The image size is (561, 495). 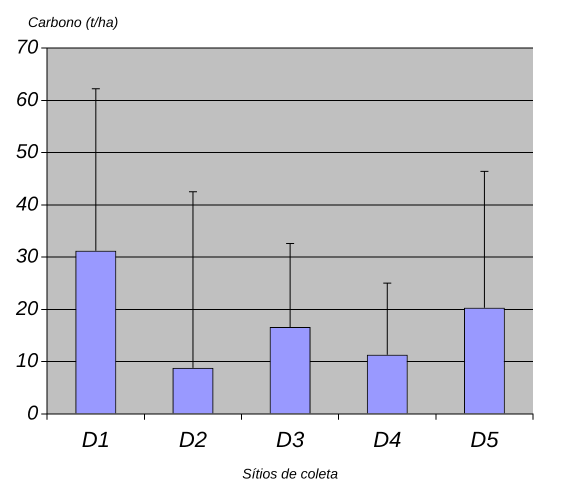 What do you see at coordinates (27, 204) in the screenshot?
I see `y-tick-label: 40` at bounding box center [27, 204].